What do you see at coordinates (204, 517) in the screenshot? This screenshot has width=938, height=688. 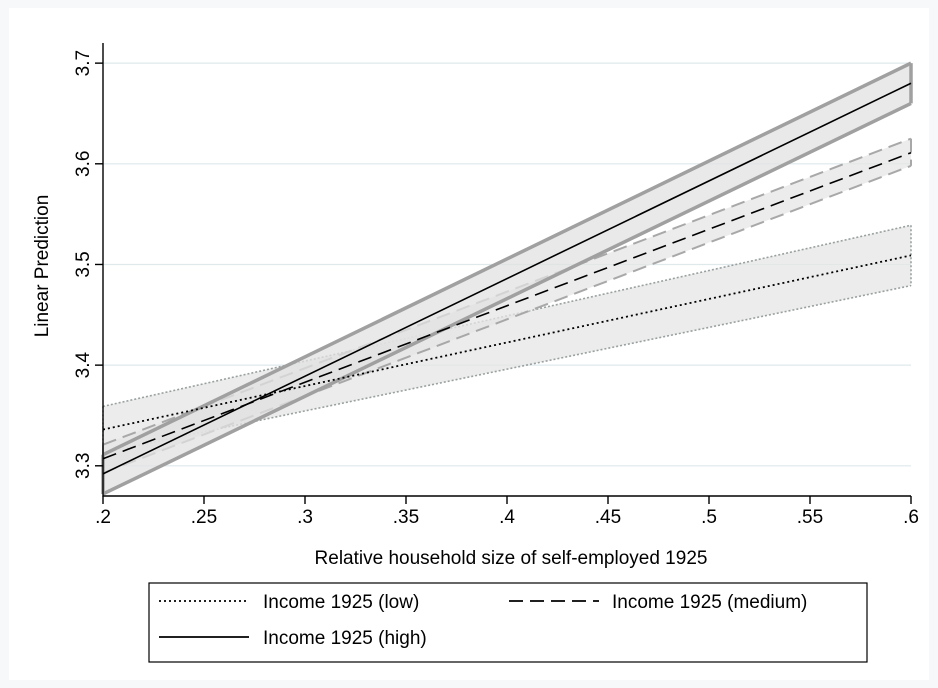 I see `x-tick-label-1: .25` at bounding box center [204, 517].